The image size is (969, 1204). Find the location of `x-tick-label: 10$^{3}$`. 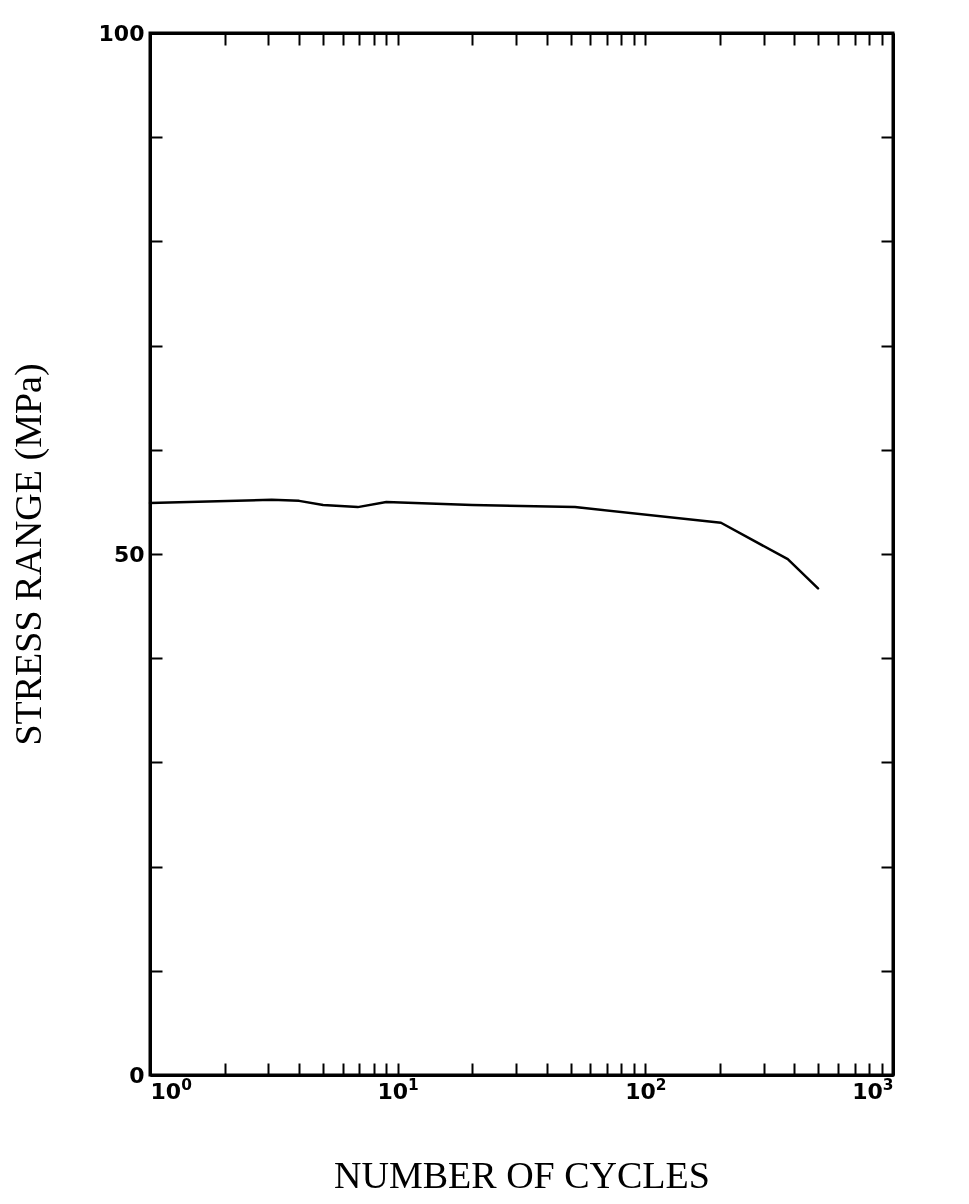

x-tick-label: 10$^{3}$ is located at coordinates (873, 1089).